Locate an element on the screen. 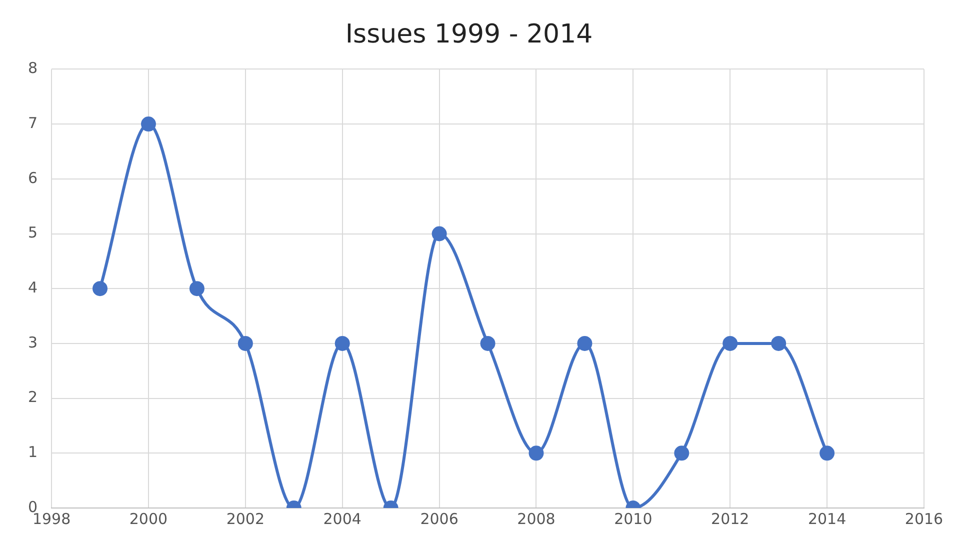 The width and height of the screenshot is (954, 548). y-tick-label: 5 is located at coordinates (33, 233).